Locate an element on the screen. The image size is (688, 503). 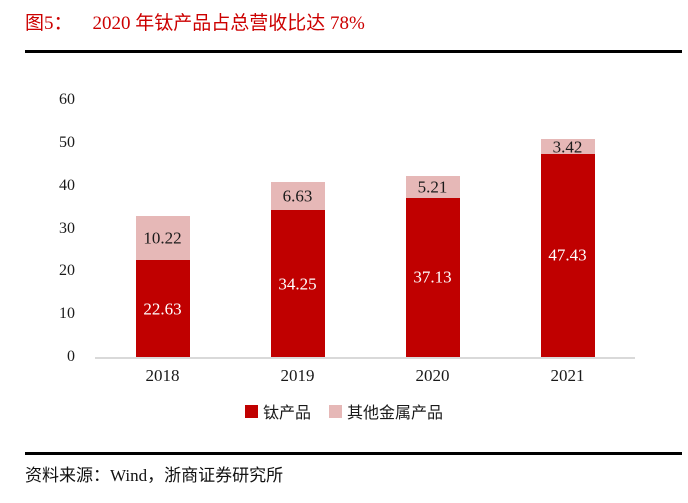
bar-segment: 5.21 is located at coordinates (432, 186).